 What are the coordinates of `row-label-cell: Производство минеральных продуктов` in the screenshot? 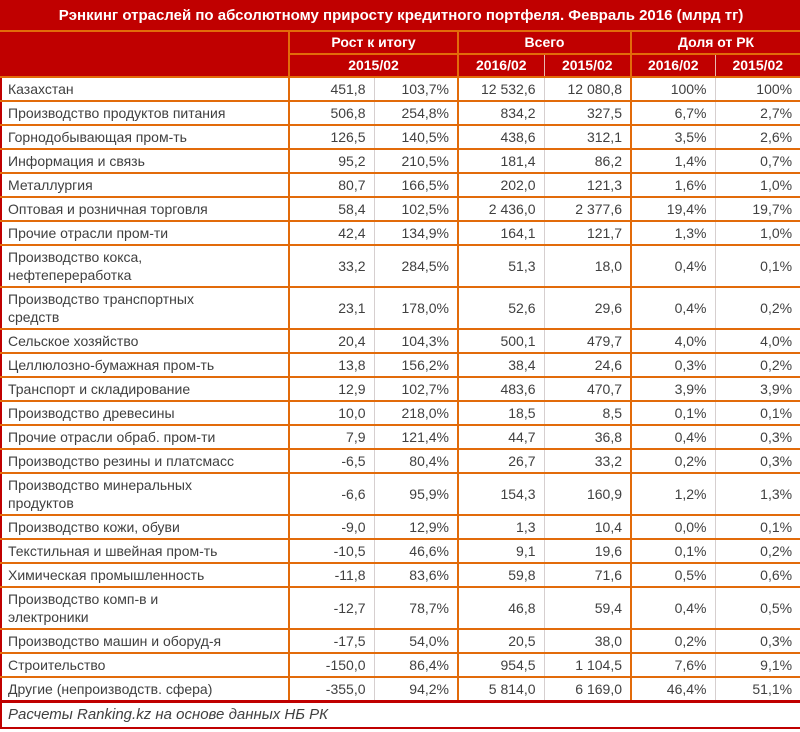 It's located at (145, 494).